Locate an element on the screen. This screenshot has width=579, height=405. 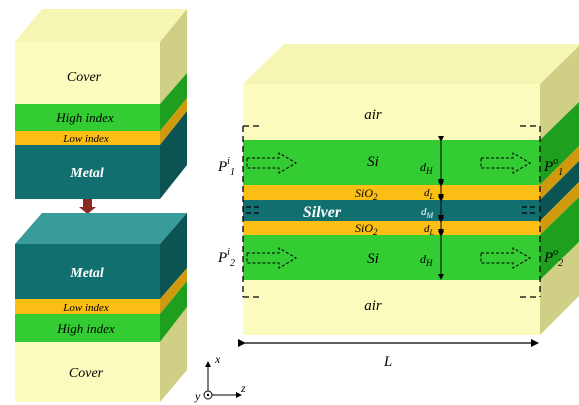
sio2-bottom-layer is located at coordinates (391, 228).